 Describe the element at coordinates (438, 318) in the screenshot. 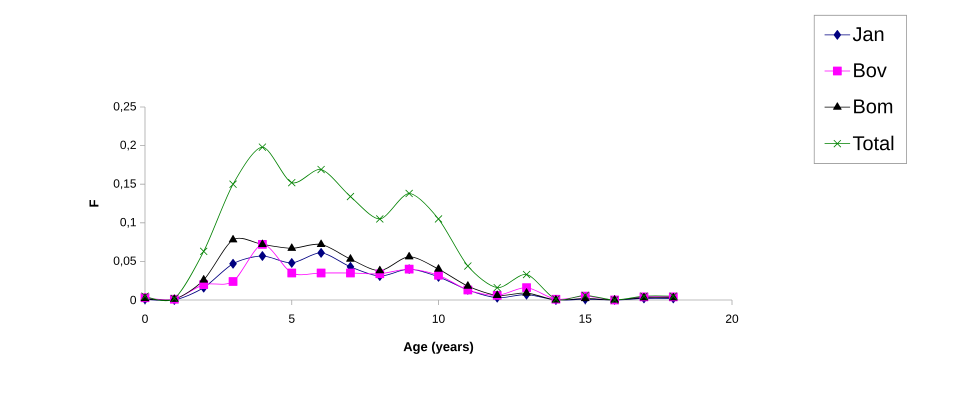

I see `x-tick-label: 10` at that location.